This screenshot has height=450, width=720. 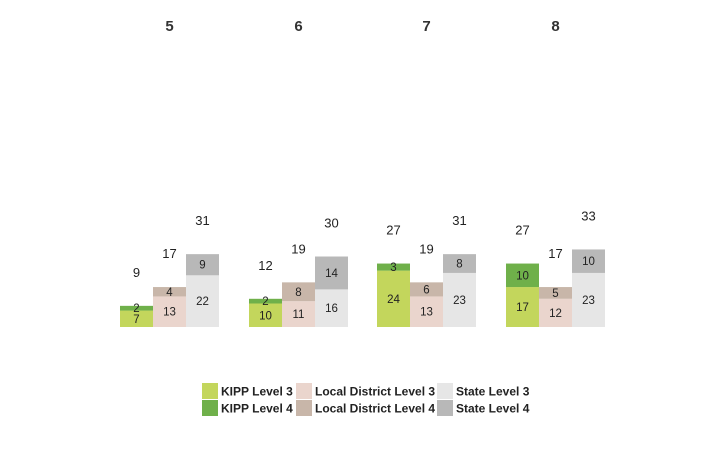 What do you see at coordinates (265, 265) in the screenshot?
I see `total-label: 12` at bounding box center [265, 265].